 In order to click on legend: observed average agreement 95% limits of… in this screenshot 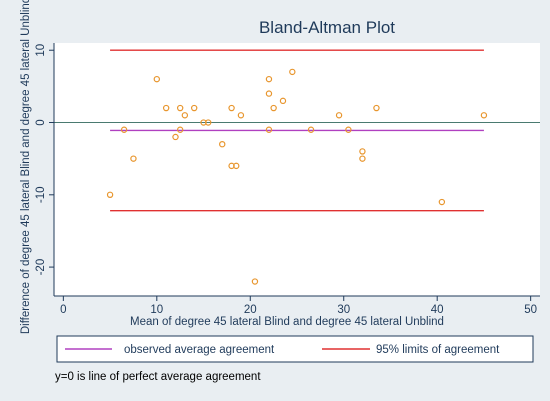, I will do `click(295, 349)`.